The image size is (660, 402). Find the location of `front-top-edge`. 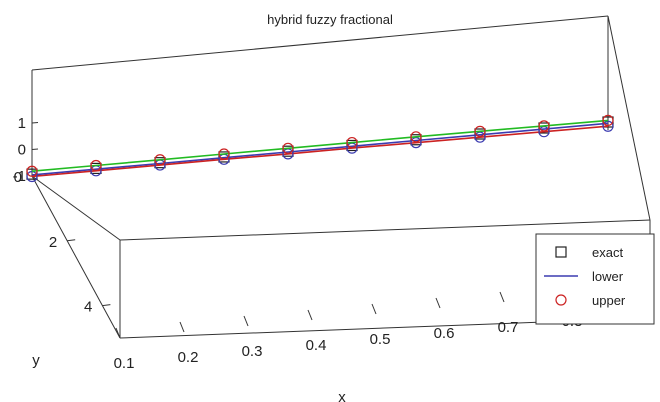

front-top-edge is located at coordinates (385, 230).